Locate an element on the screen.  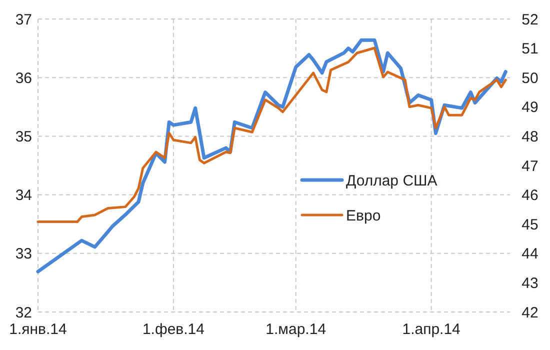
y-tick-label: 37 is located at coordinates (23, 19).